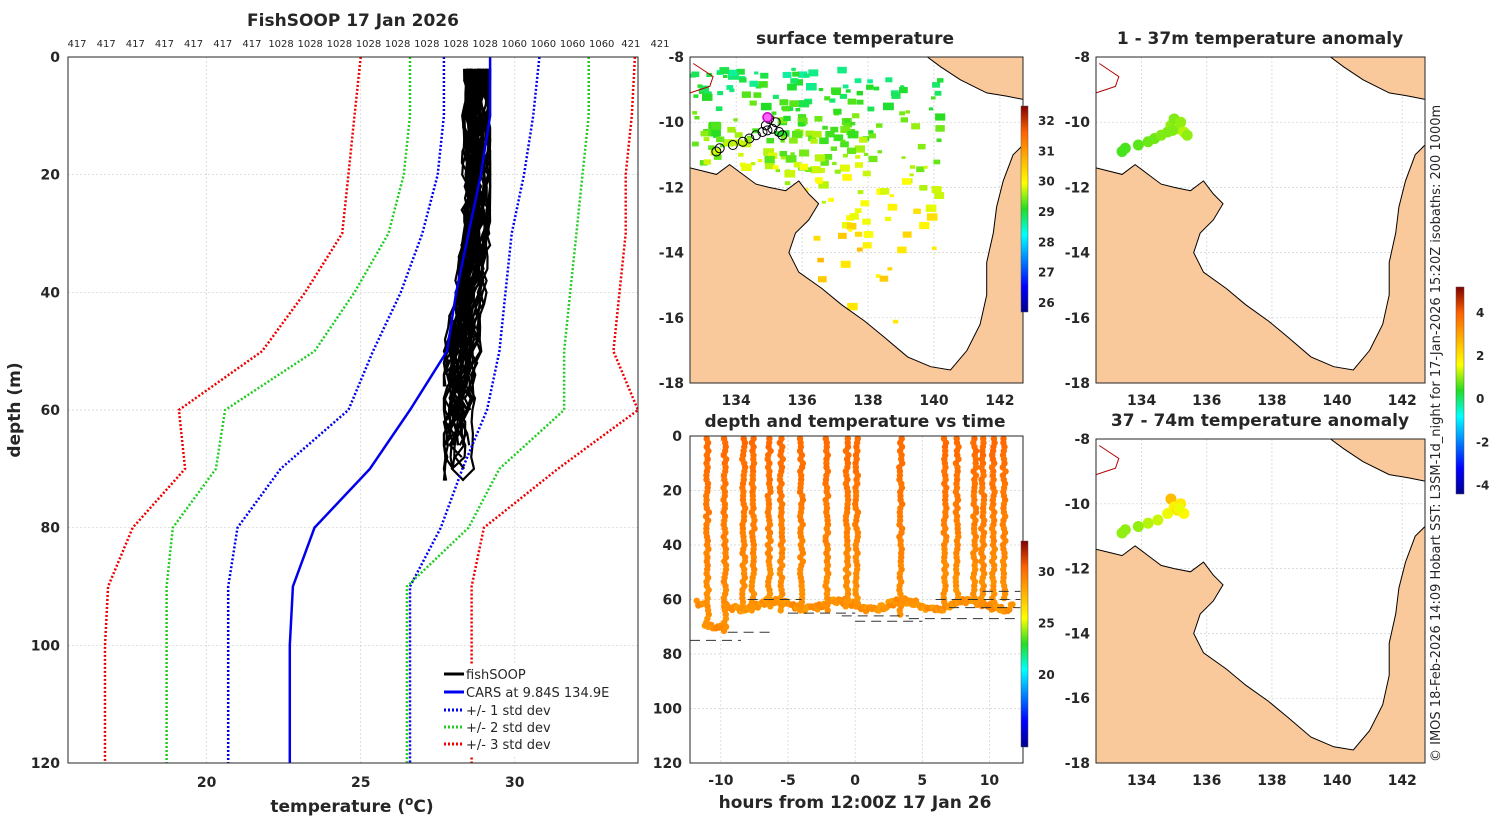 The width and height of the screenshot is (1500, 820). I want to click on time-xtick-0: 0, so click(855, 781).